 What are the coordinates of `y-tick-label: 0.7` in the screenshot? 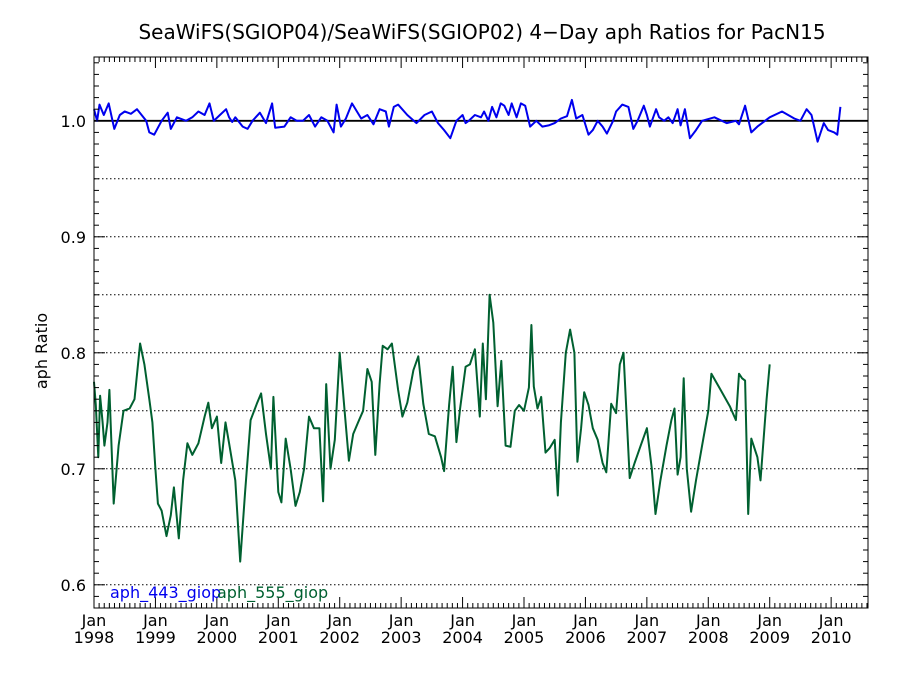 It's located at (73, 469).